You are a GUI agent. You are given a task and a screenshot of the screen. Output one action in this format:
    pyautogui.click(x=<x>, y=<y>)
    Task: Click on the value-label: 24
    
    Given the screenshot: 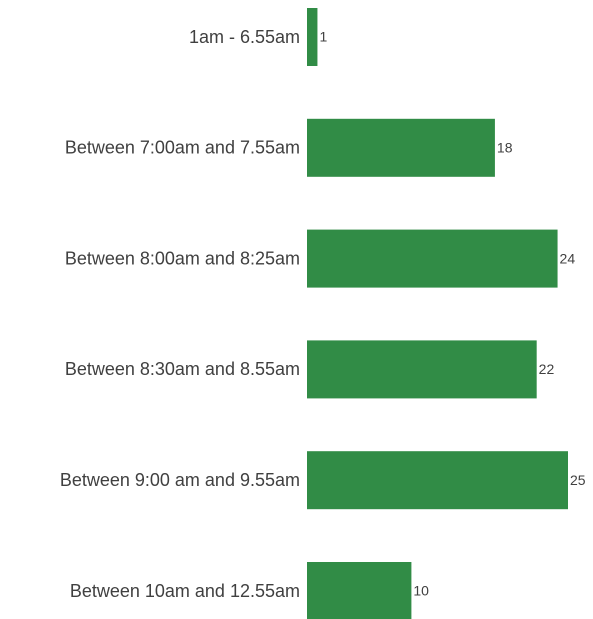 What is the action you would take?
    pyautogui.click(x=568, y=258)
    